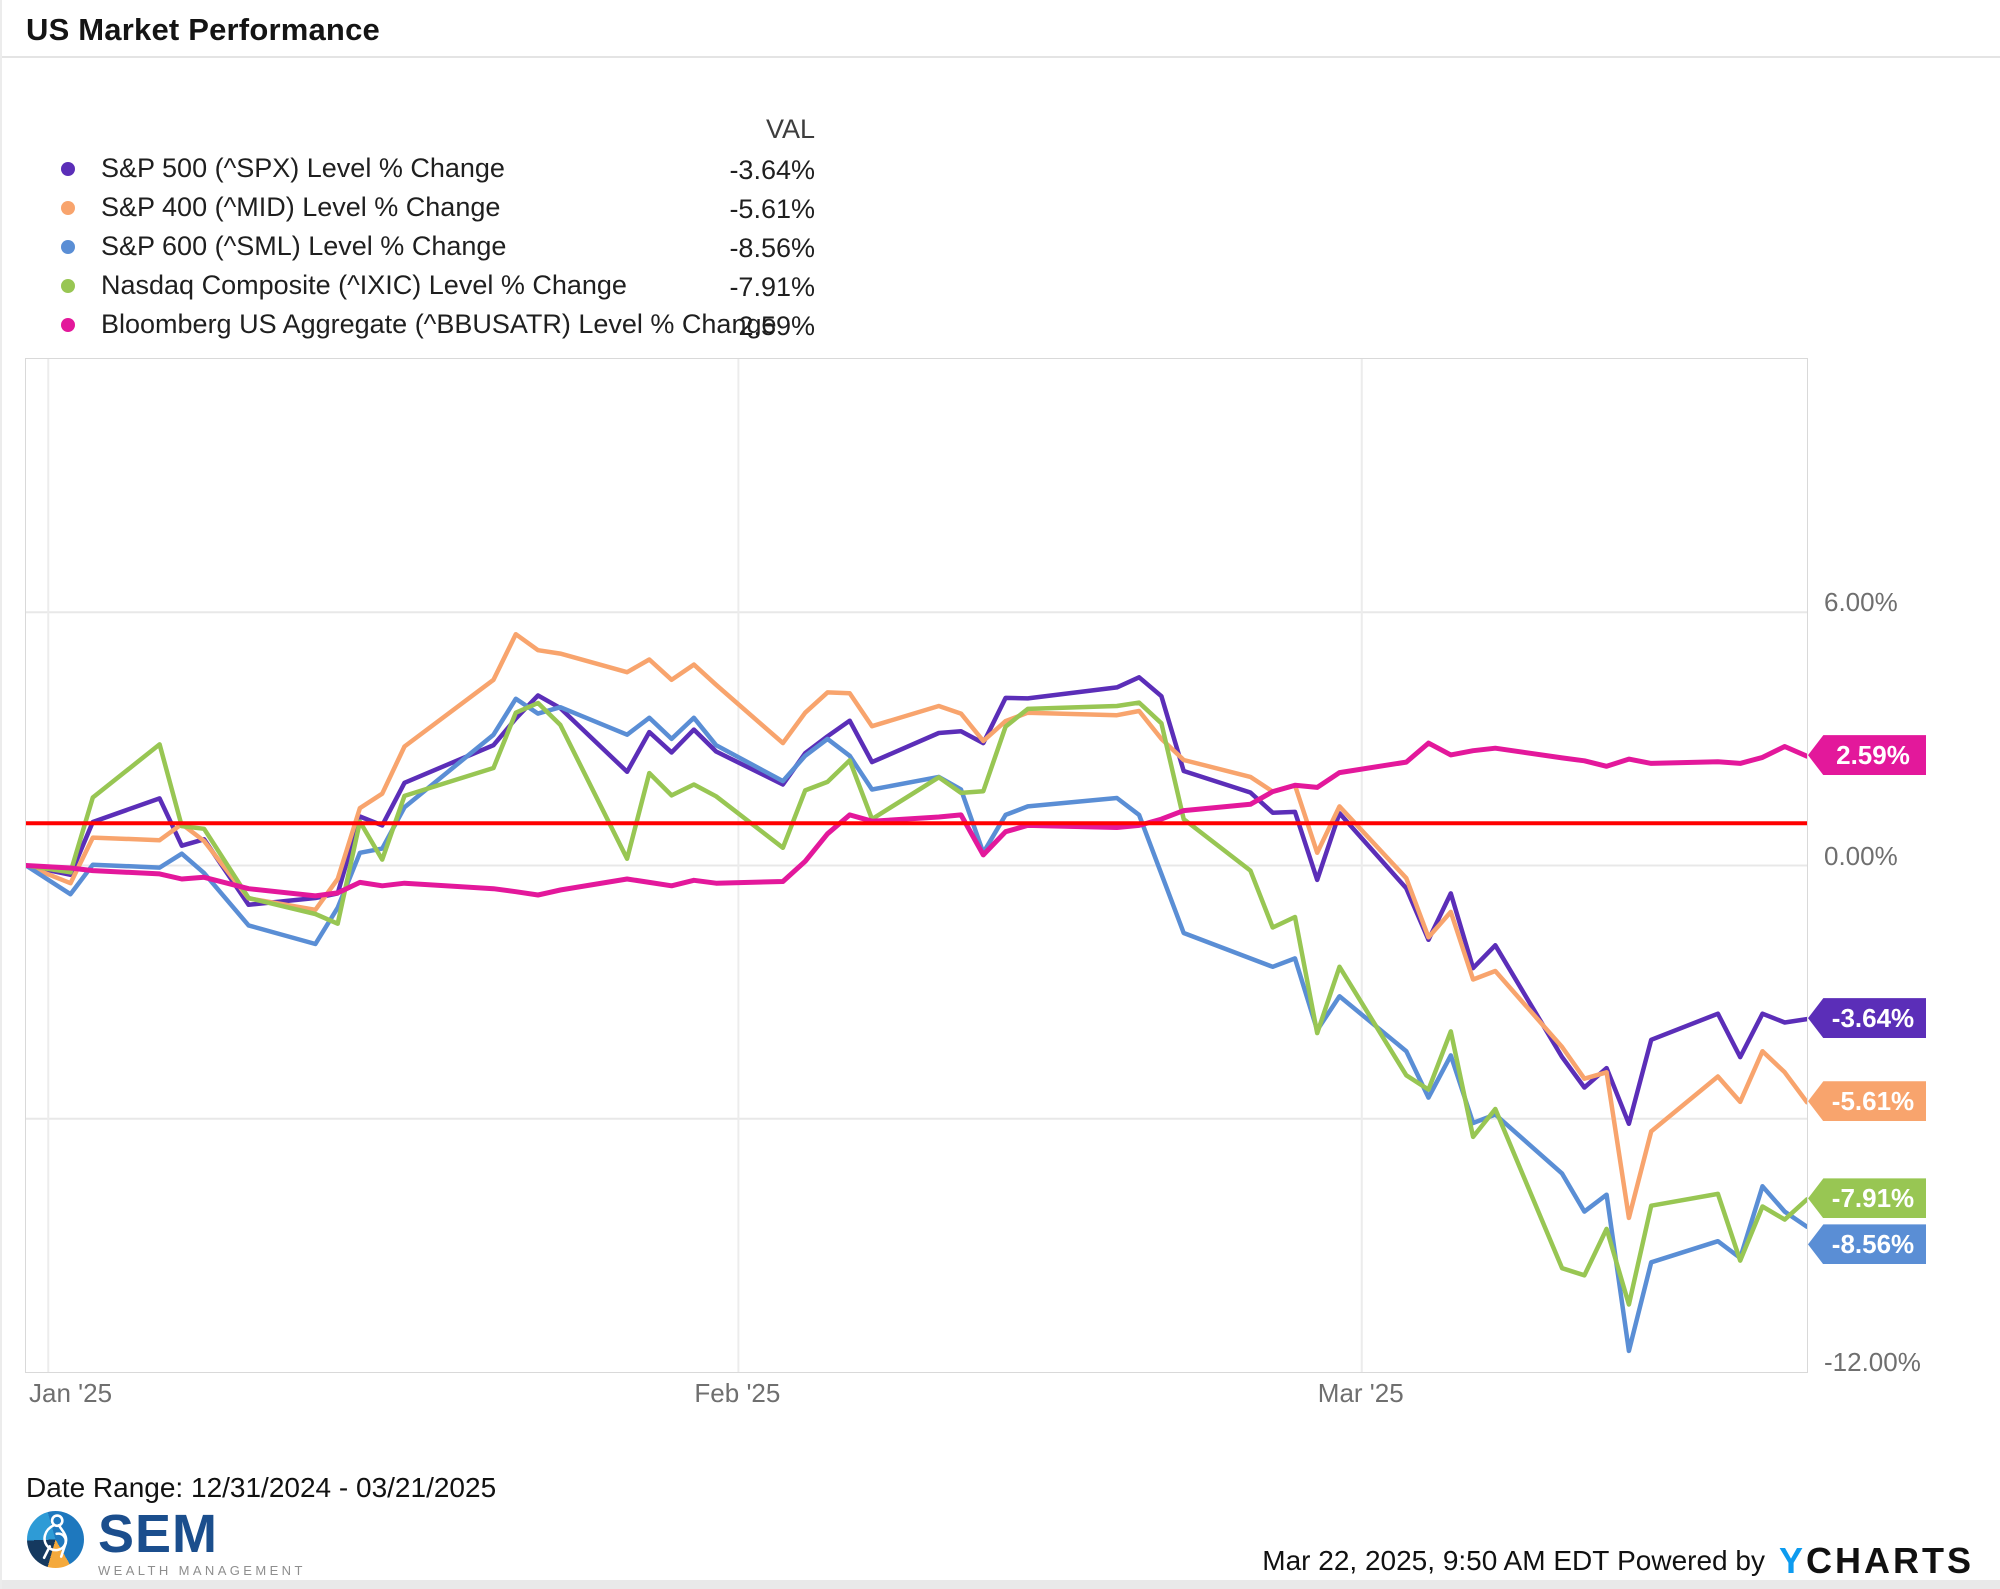 The height and width of the screenshot is (1589, 2000). Describe the element at coordinates (1867, 1101) in the screenshot. I see `end-value-pill-mid: -5.61%` at that location.